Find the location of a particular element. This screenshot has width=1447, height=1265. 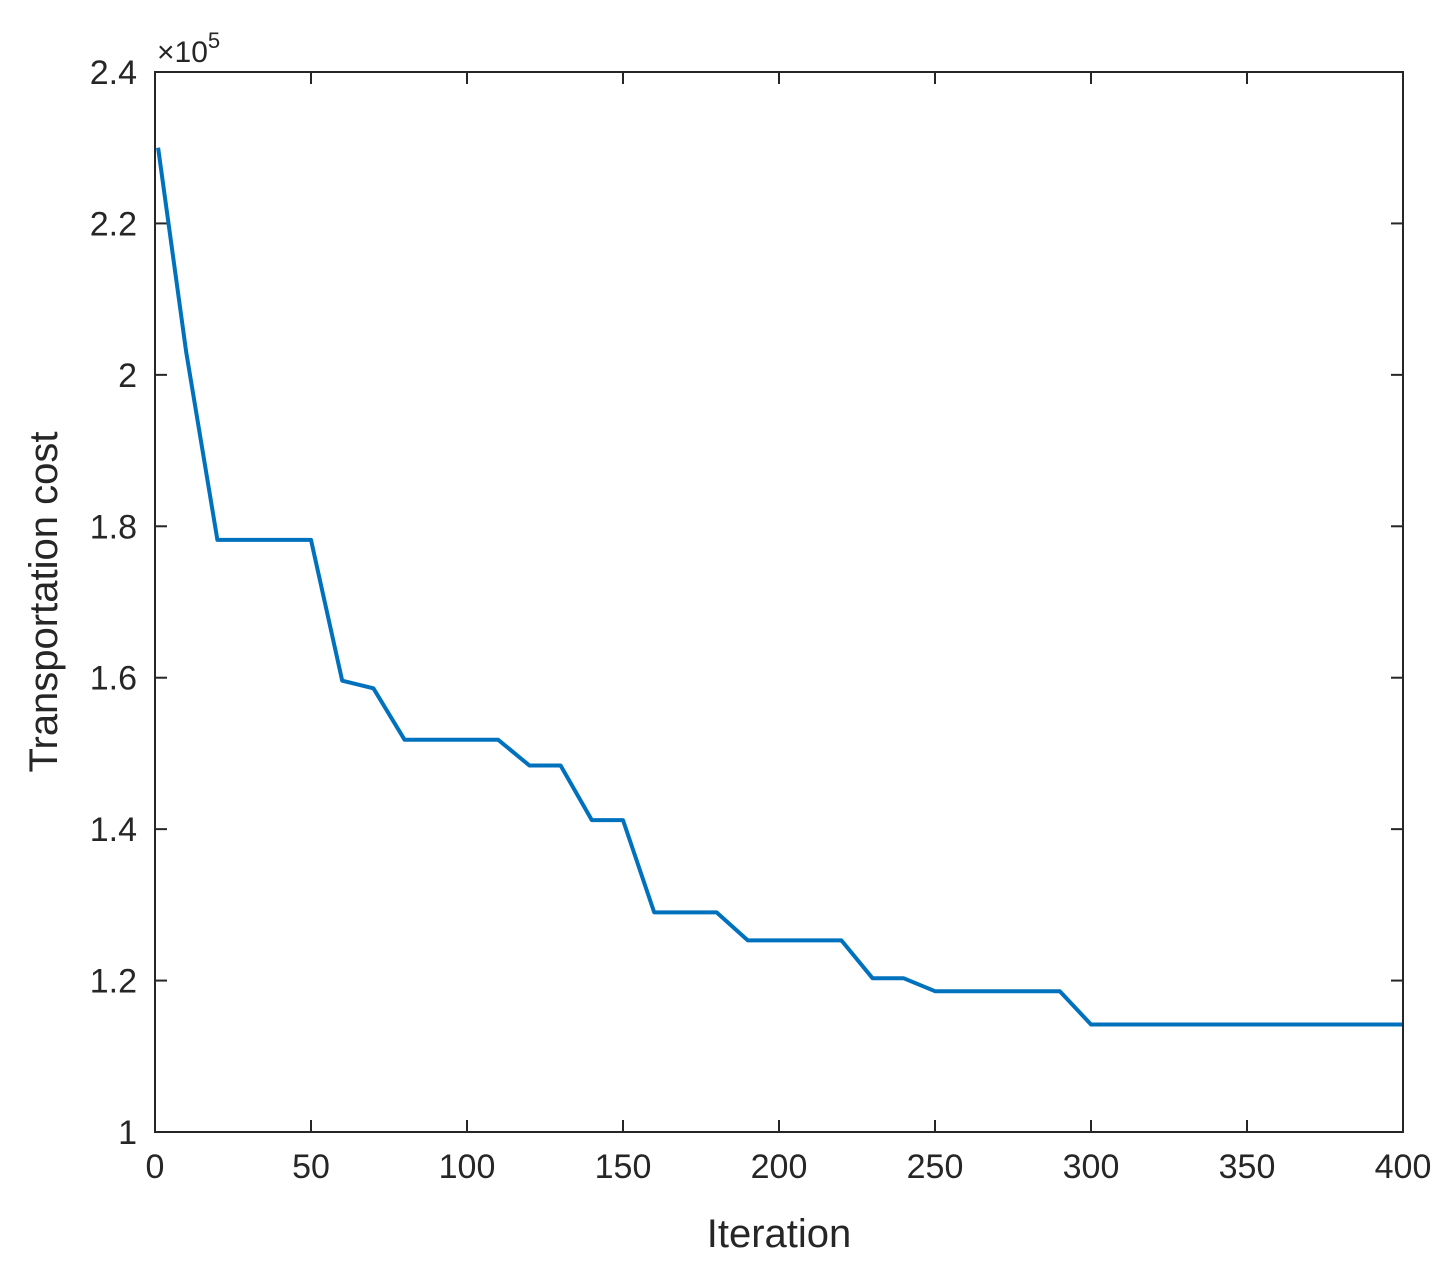

y-tick-label: 1.6 is located at coordinates (113, 679).